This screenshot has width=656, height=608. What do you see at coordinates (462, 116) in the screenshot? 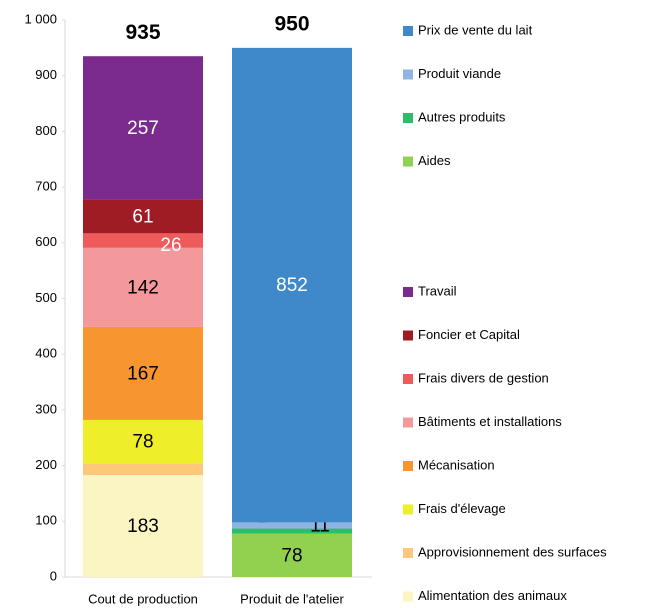
I see `legend-label: Autres produits` at bounding box center [462, 116].